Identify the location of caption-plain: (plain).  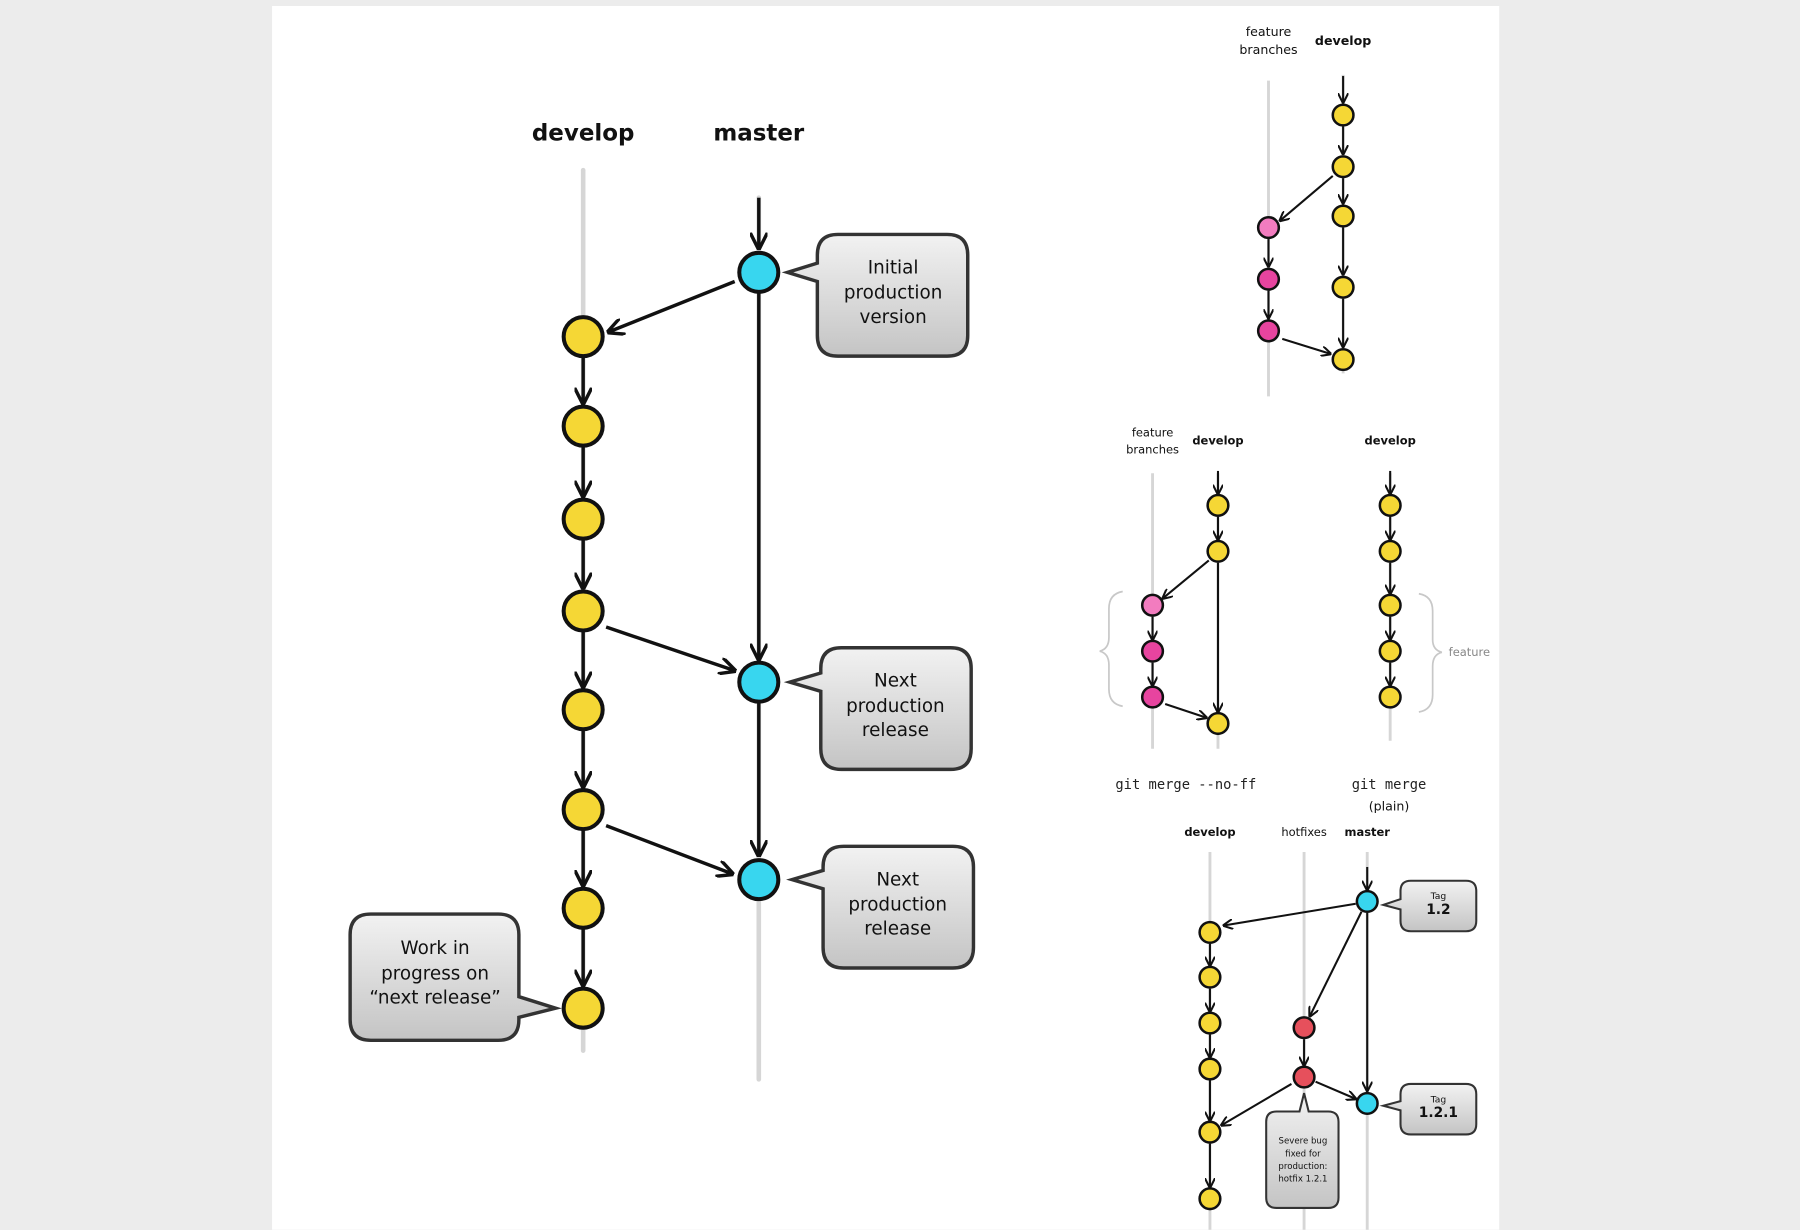
(1389, 806).